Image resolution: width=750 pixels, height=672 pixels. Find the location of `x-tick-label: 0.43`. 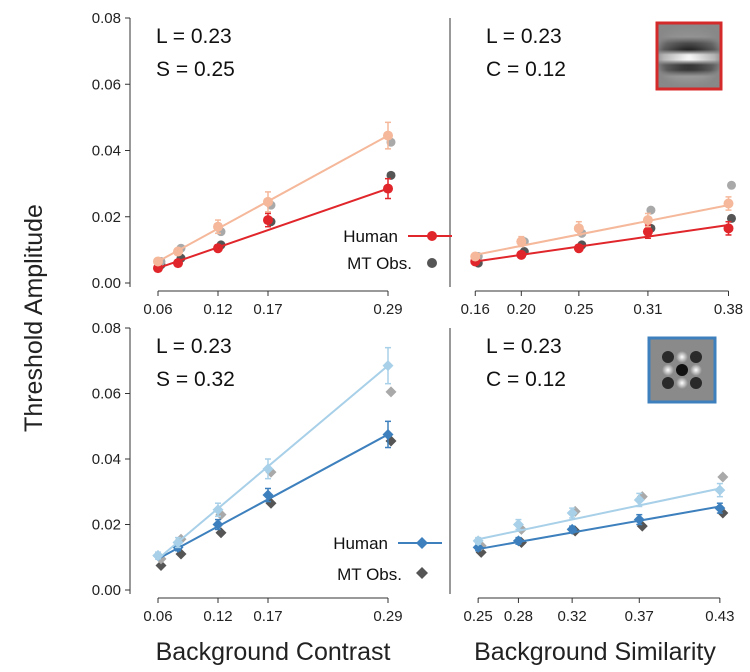

x-tick-label: 0.43 is located at coordinates (719, 616).